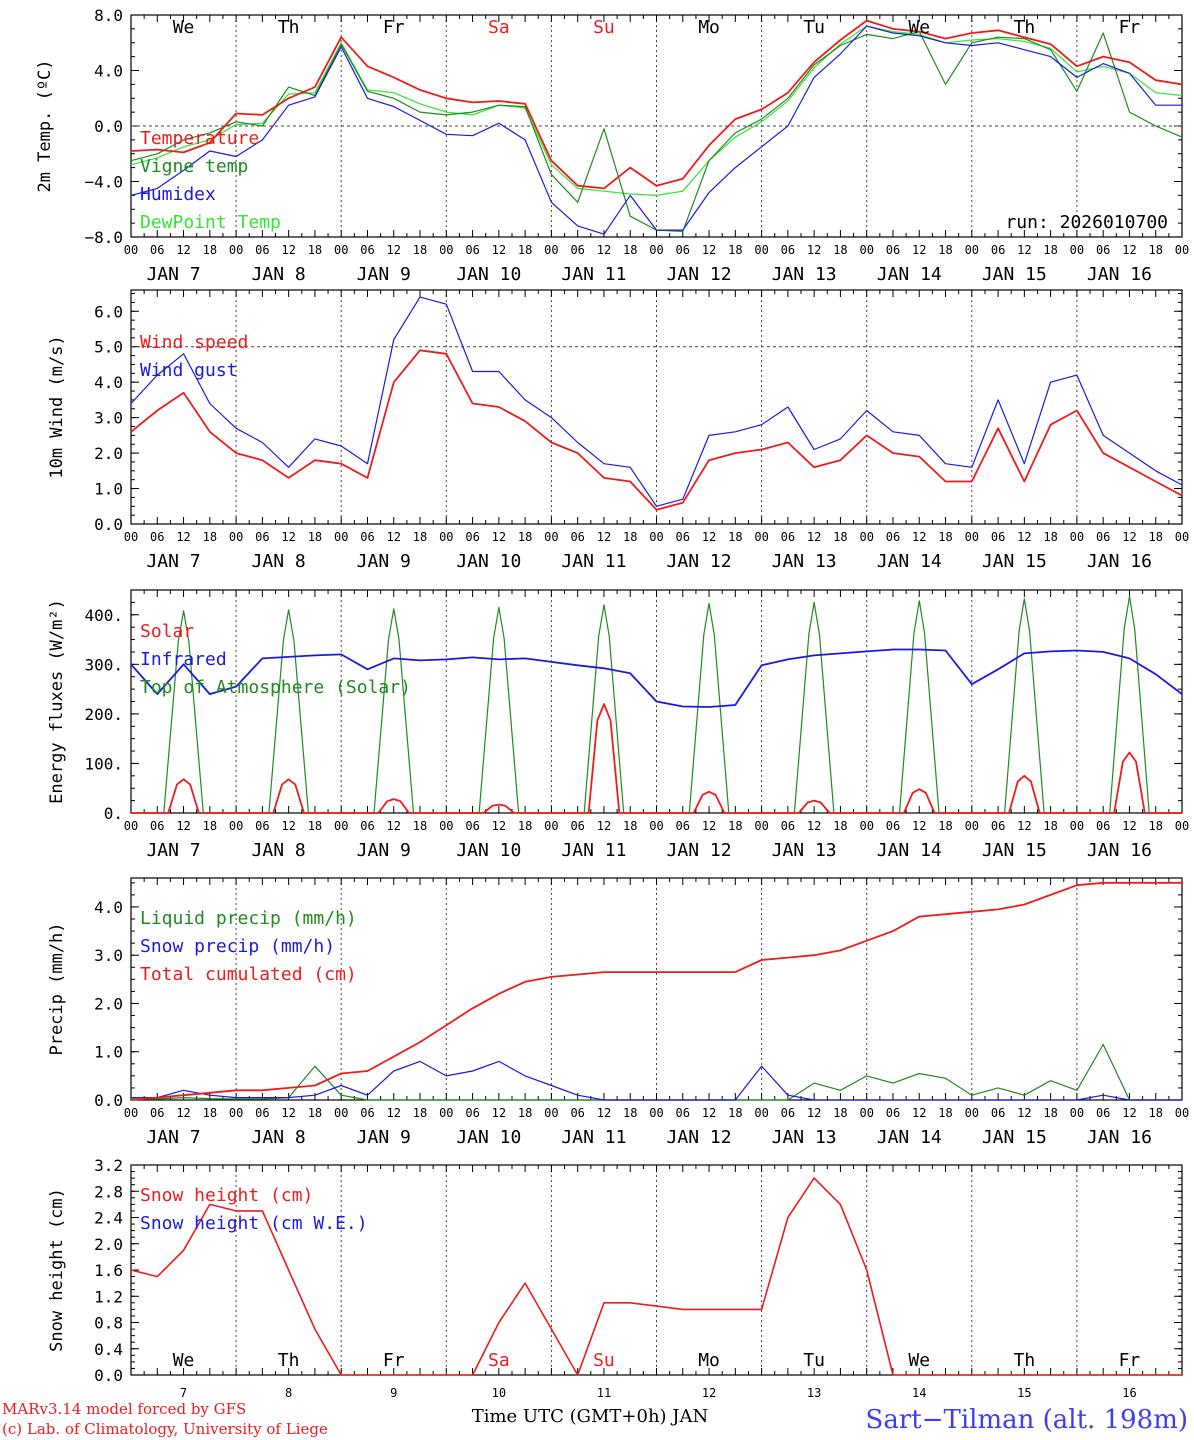  Describe the element at coordinates (1027, 1420) in the screenshot. I see `station-name: Sart−Tilman (alt. 198m)` at that location.